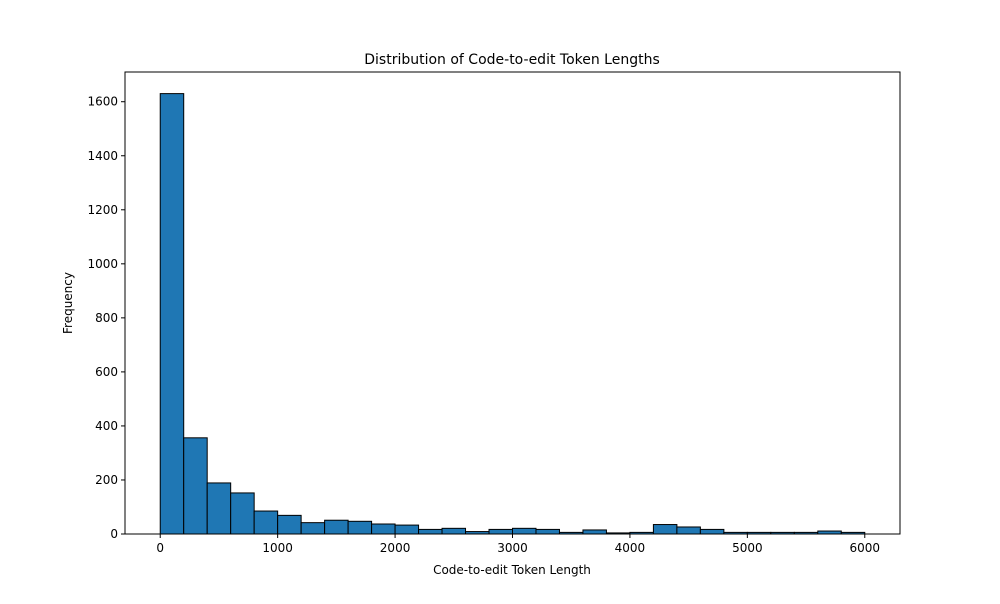 This screenshot has width=1000, height=604. Describe the element at coordinates (630, 548) in the screenshot. I see `x-tick-label: 4000` at that location.